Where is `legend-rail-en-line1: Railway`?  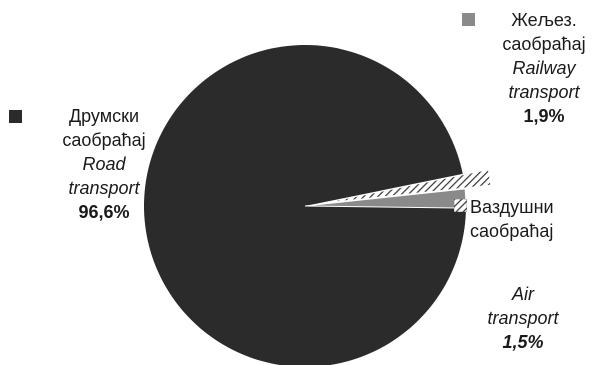 legend-rail-en-line1: Railway is located at coordinates (544, 68).